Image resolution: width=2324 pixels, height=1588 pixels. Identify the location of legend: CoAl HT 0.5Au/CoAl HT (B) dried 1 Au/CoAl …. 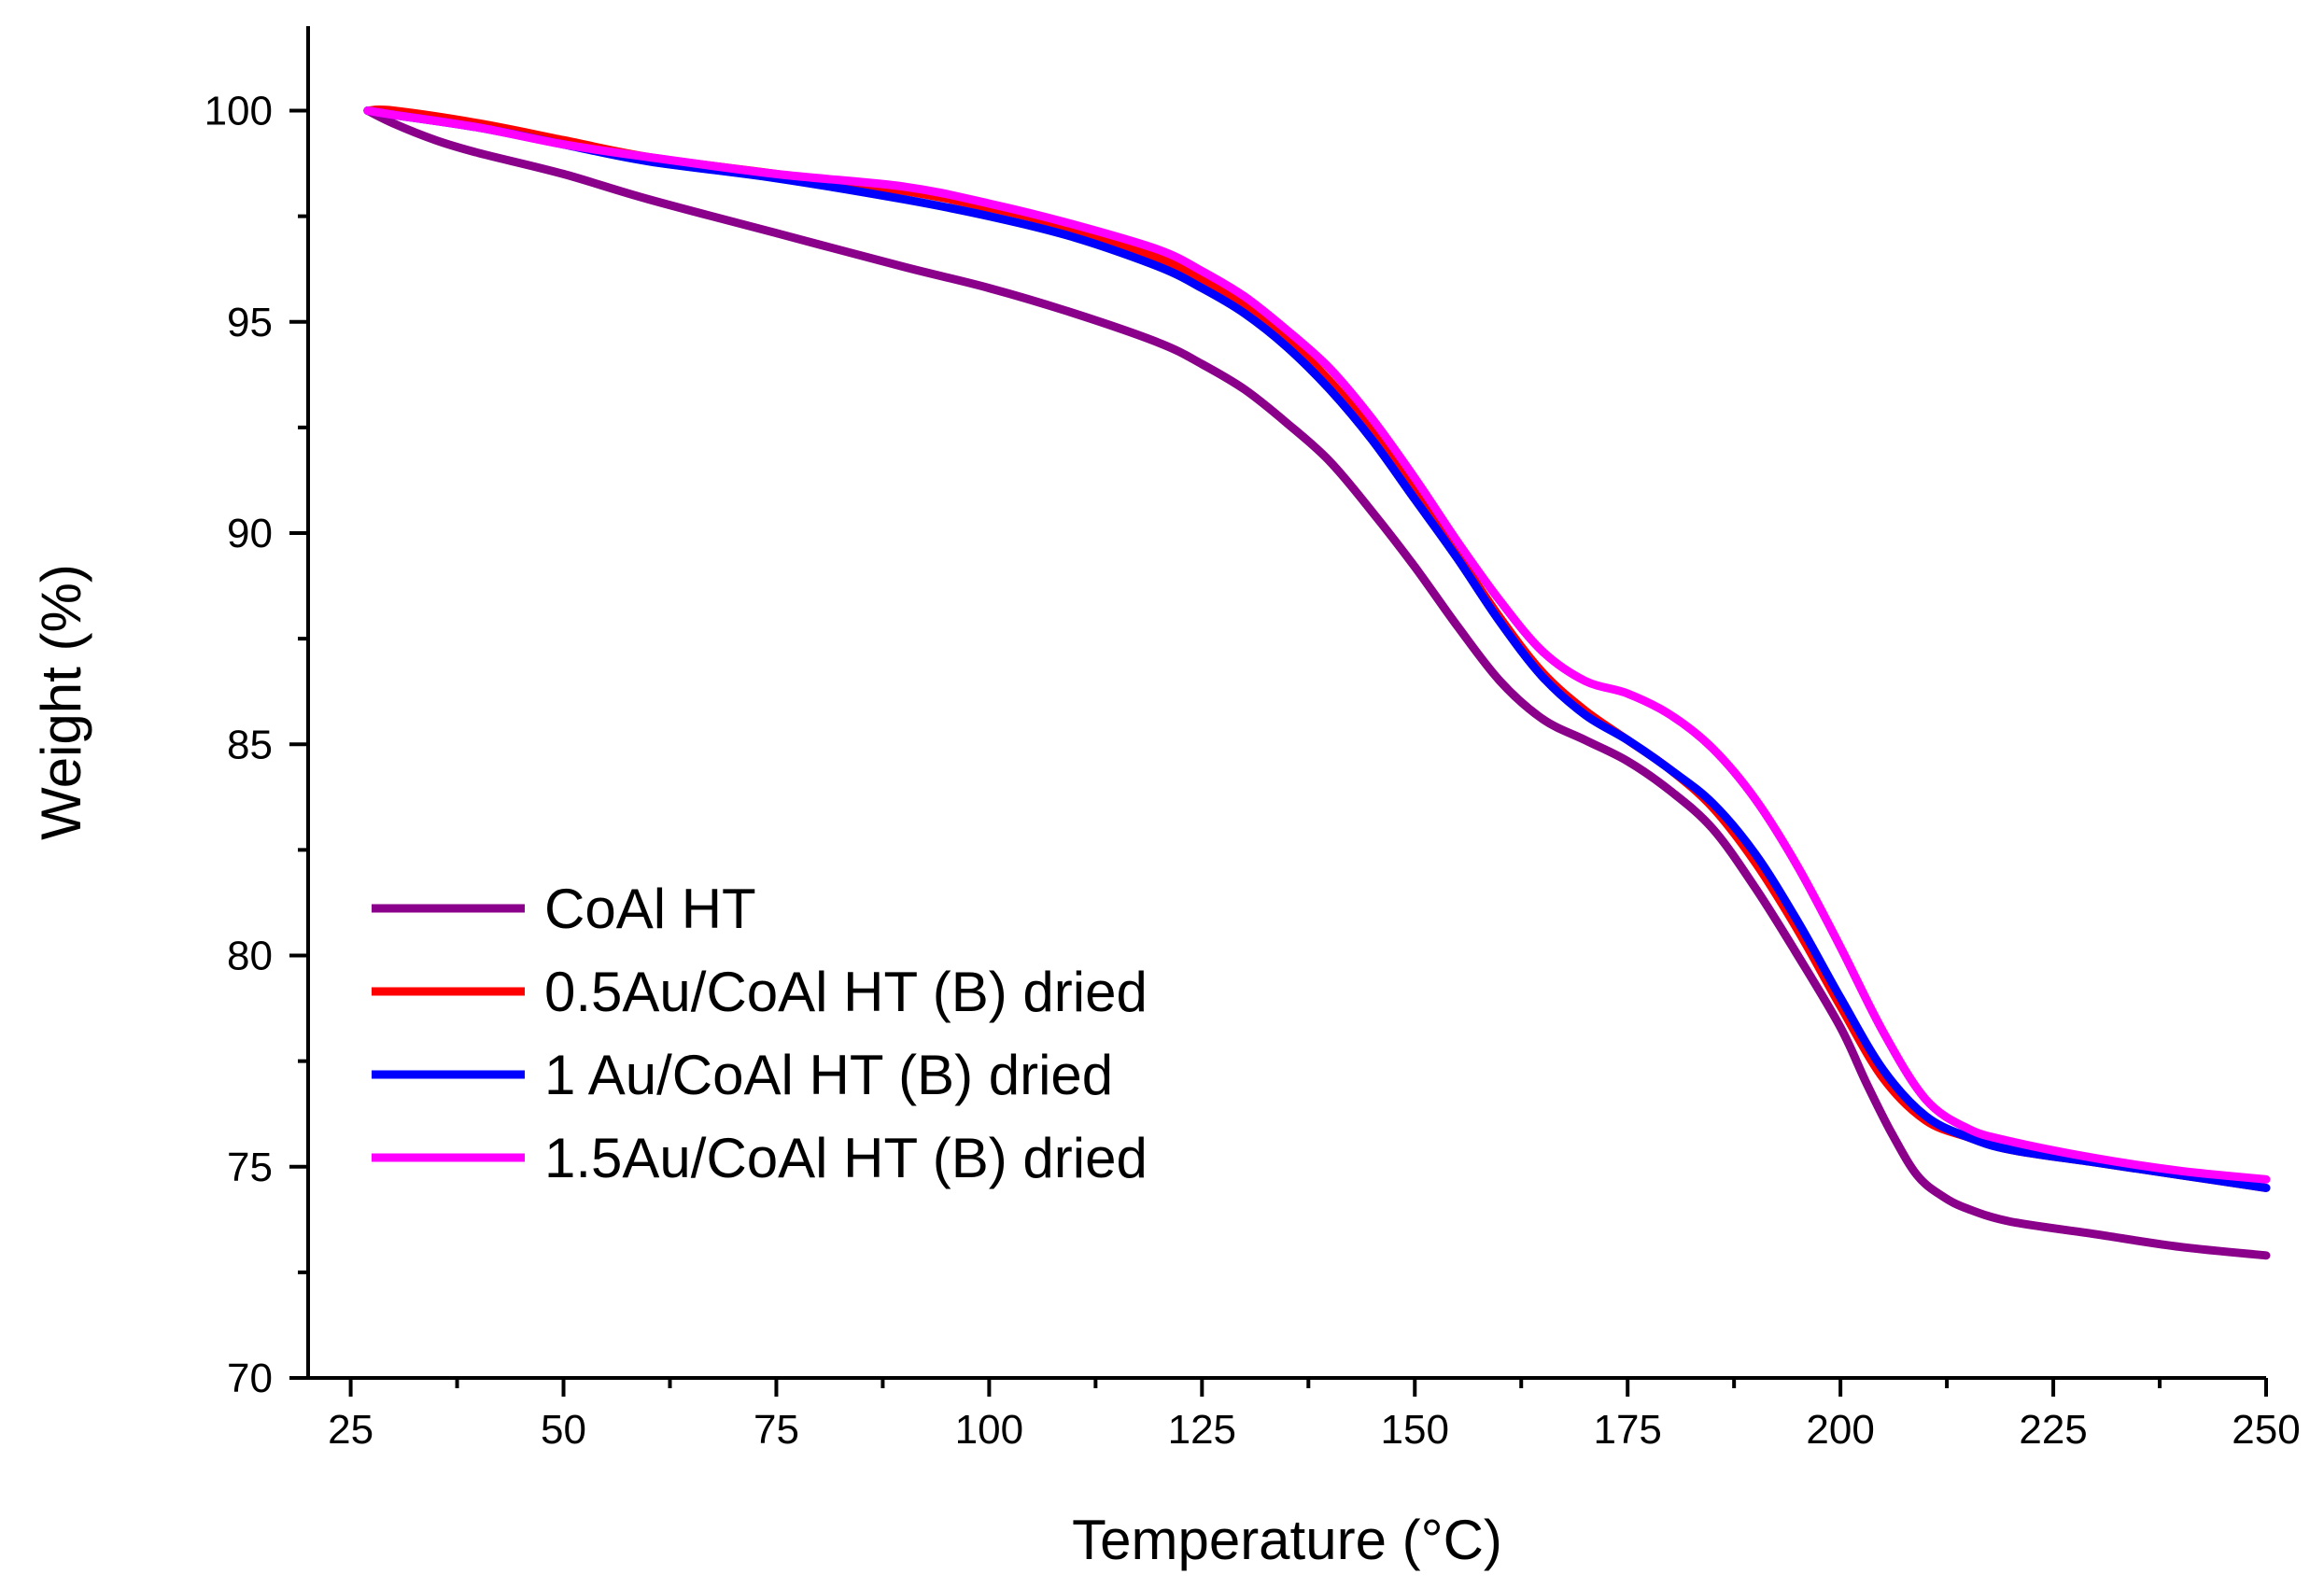
(760, 1033).